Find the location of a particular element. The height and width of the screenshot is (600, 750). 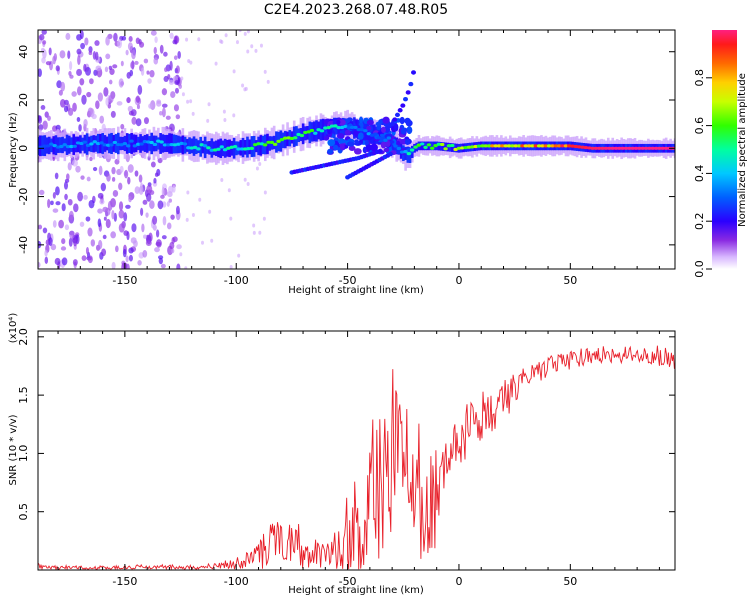

x-tick-label: -100 is located at coordinates (236, 581).